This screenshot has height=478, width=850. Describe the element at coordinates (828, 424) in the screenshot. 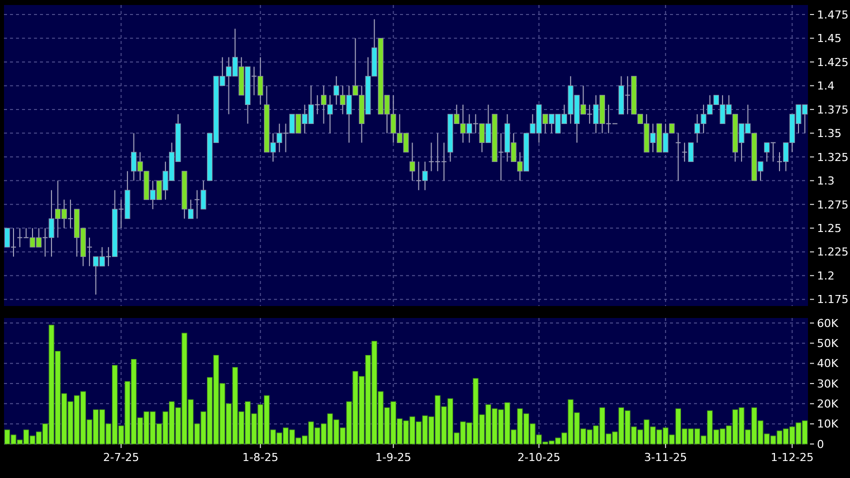

I see `y-tick-label: 10K` at that location.